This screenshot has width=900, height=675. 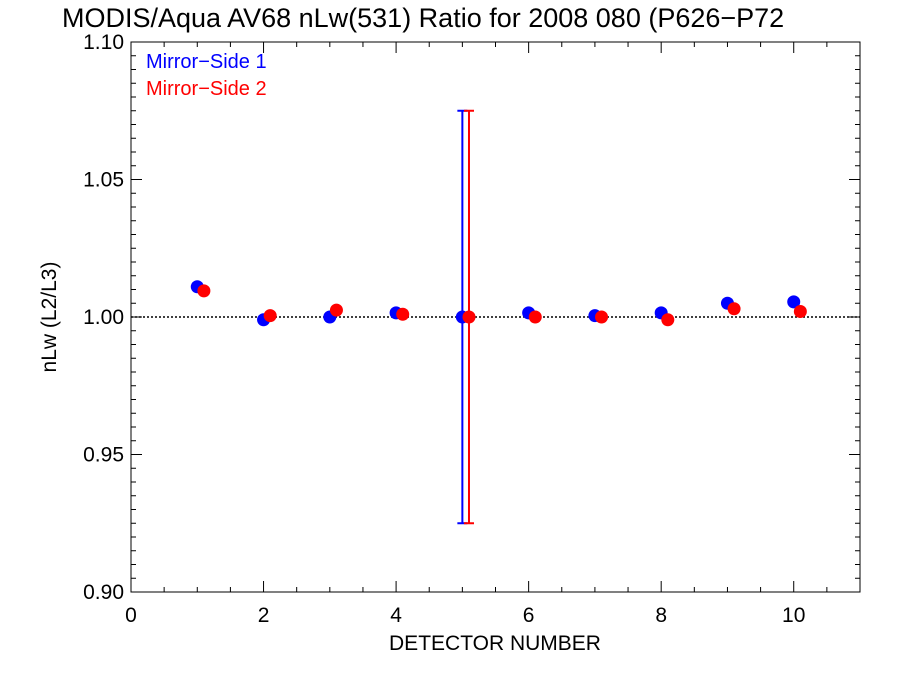 I want to click on x-tick-label: 0, so click(x=131, y=615).